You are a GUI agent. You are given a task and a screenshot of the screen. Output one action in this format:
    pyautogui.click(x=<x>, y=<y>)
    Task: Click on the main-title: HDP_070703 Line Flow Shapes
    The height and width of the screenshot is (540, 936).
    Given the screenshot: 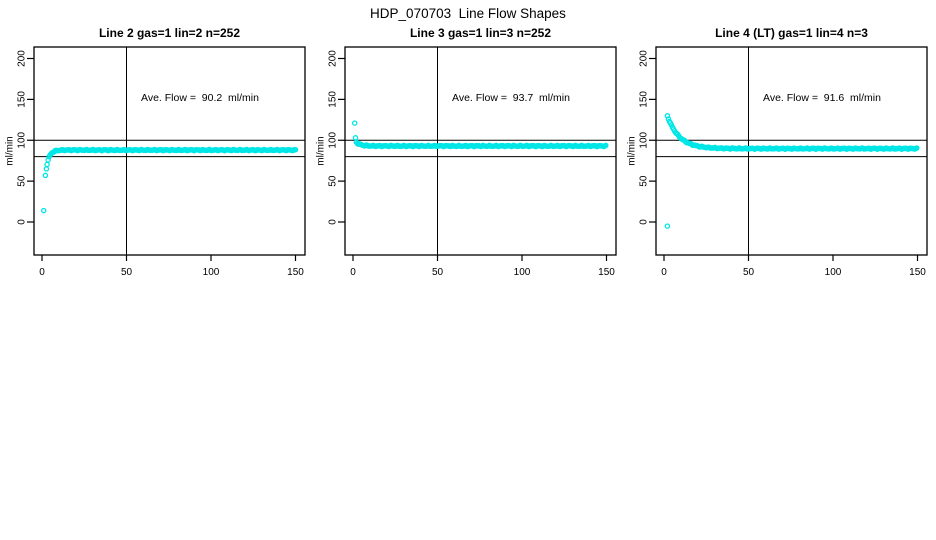 What is the action you would take?
    pyautogui.click(x=468, y=13)
    